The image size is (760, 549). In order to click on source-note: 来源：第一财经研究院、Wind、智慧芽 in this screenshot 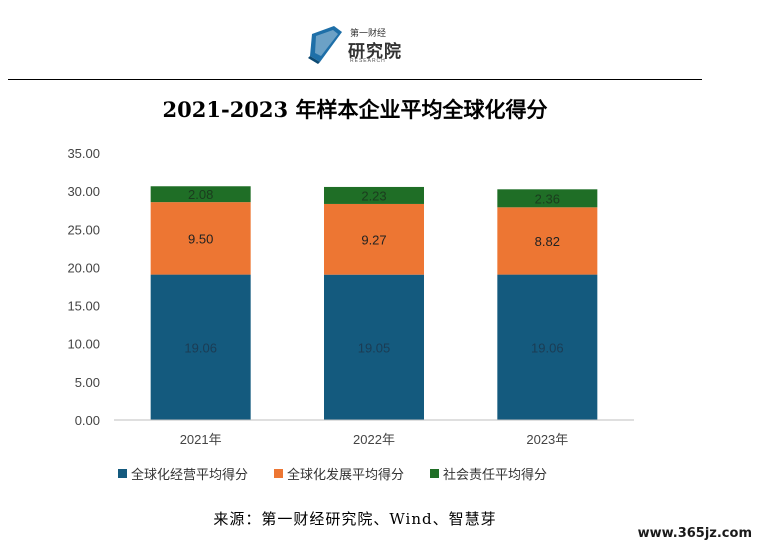, I will do `click(355, 519)`.